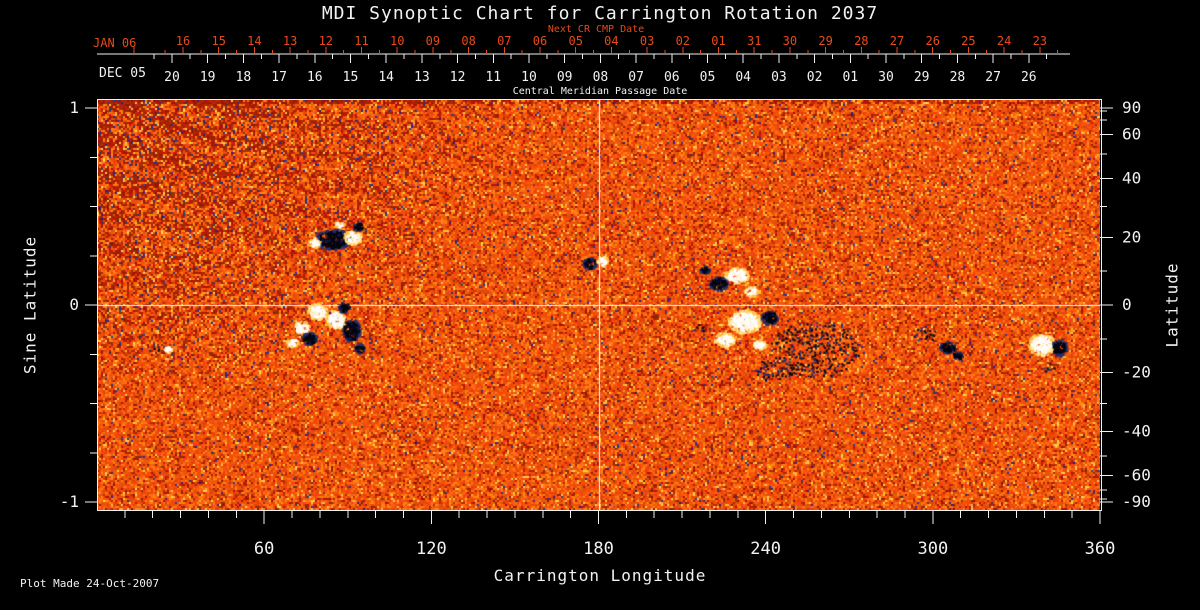 The height and width of the screenshot is (610, 1200). I want to click on left-axis-title: Sine Latitude, so click(30, 305).